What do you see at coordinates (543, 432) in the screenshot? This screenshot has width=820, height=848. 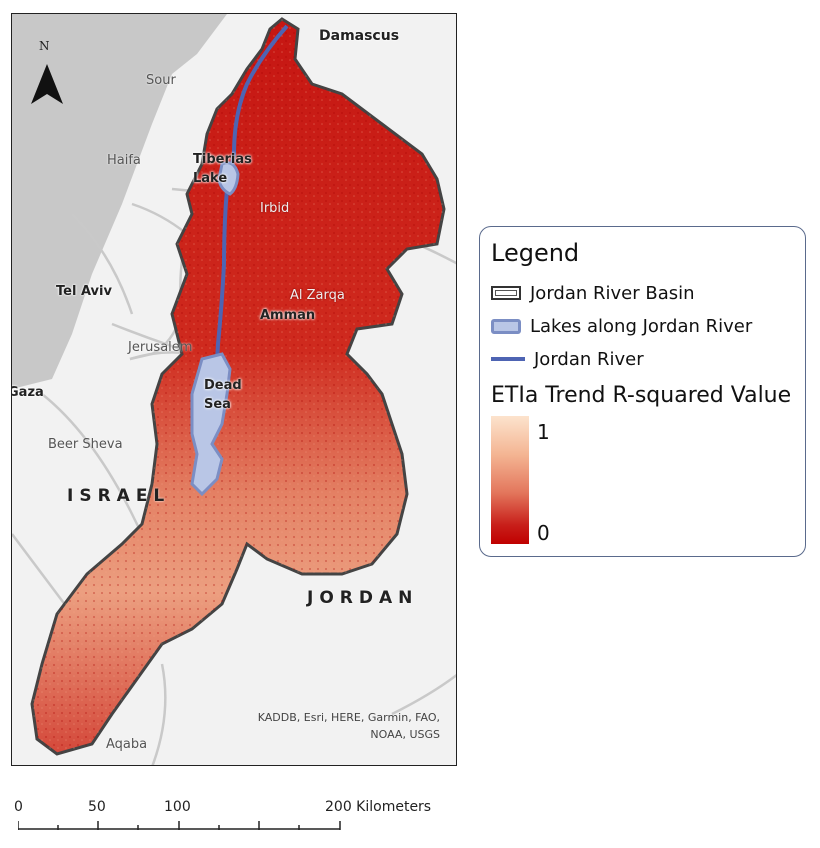 I see `ramp-high-label: 1` at bounding box center [543, 432].